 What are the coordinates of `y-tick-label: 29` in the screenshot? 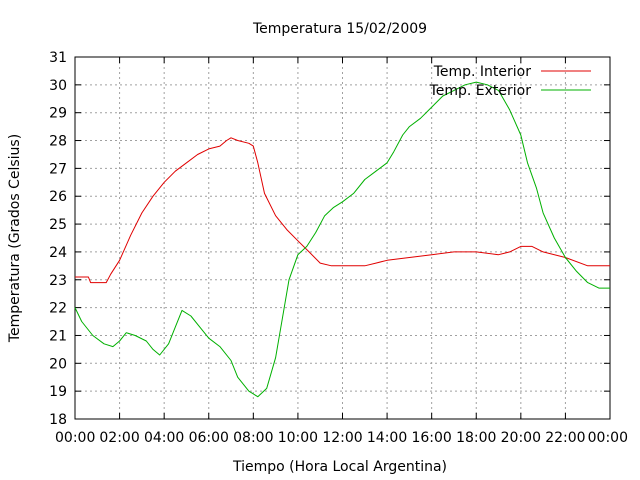 It's located at (58, 114).